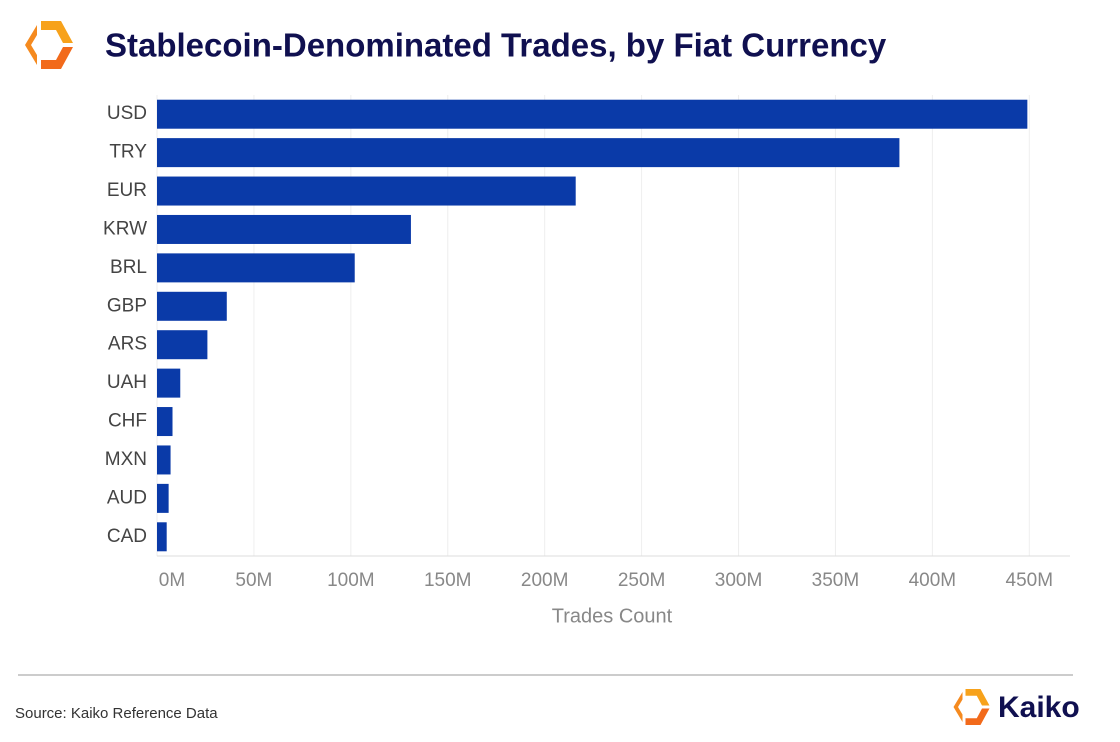 The image size is (1120, 742). Describe the element at coordinates (127, 497) in the screenshot. I see `y-tick-label: AUD` at that location.